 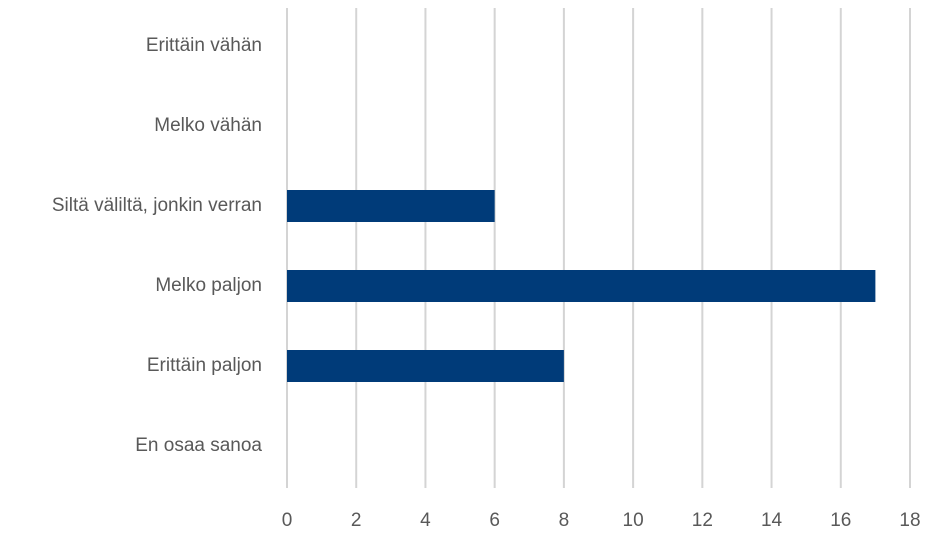 What do you see at coordinates (204, 365) in the screenshot?
I see `y-tick-label: Erittäin paljon` at bounding box center [204, 365].